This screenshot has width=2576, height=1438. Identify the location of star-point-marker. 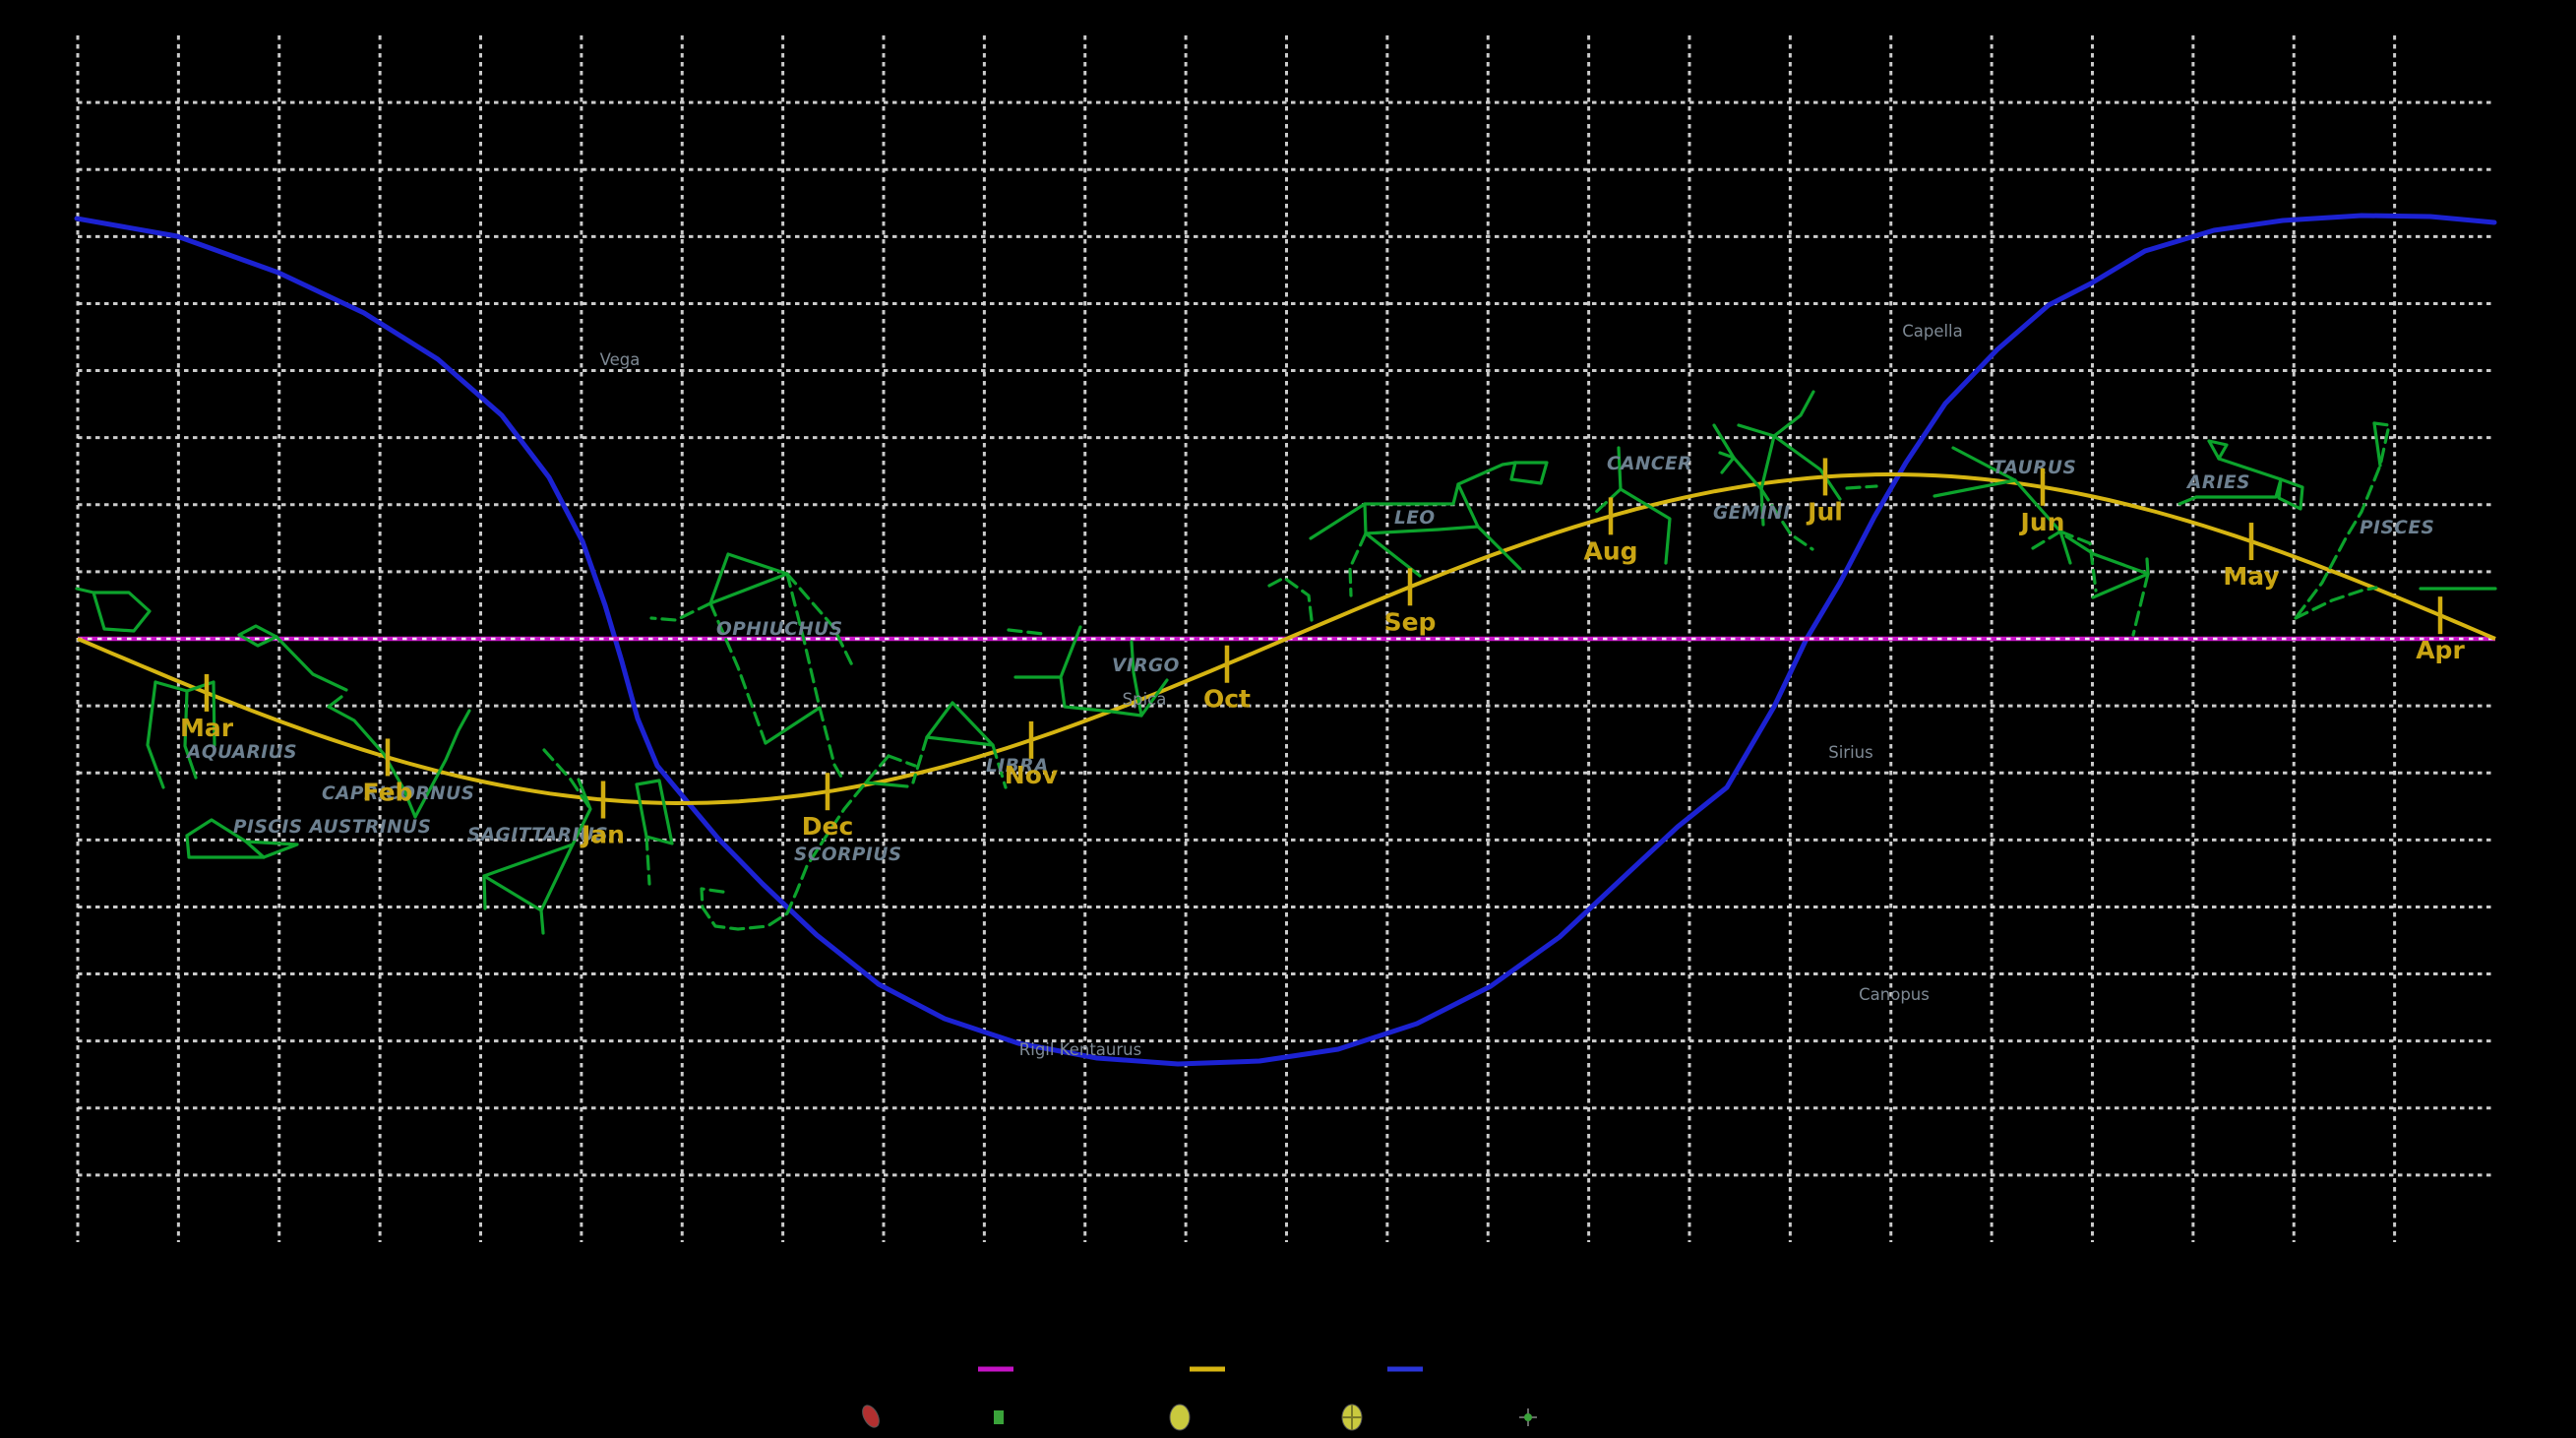
(1528, 1417).